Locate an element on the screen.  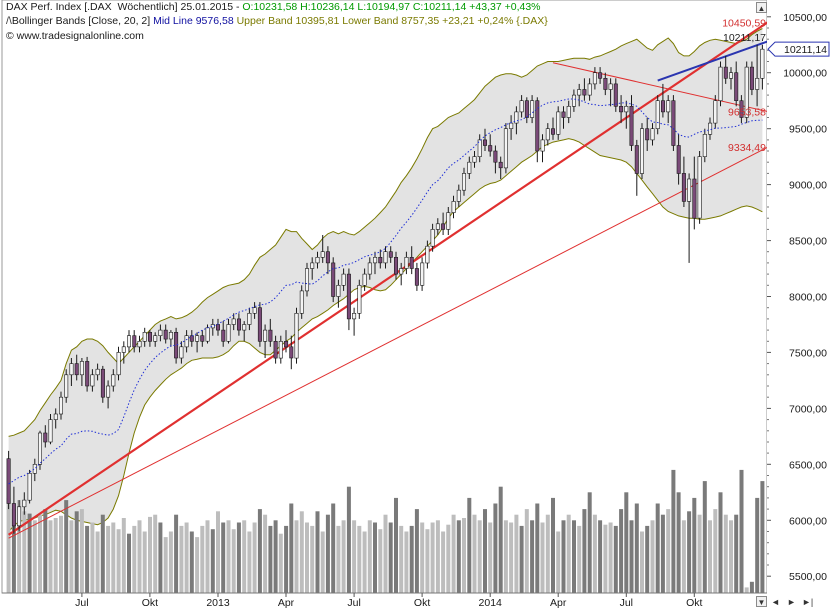
y-tick-label: 10500,00 is located at coordinates (805, 18).